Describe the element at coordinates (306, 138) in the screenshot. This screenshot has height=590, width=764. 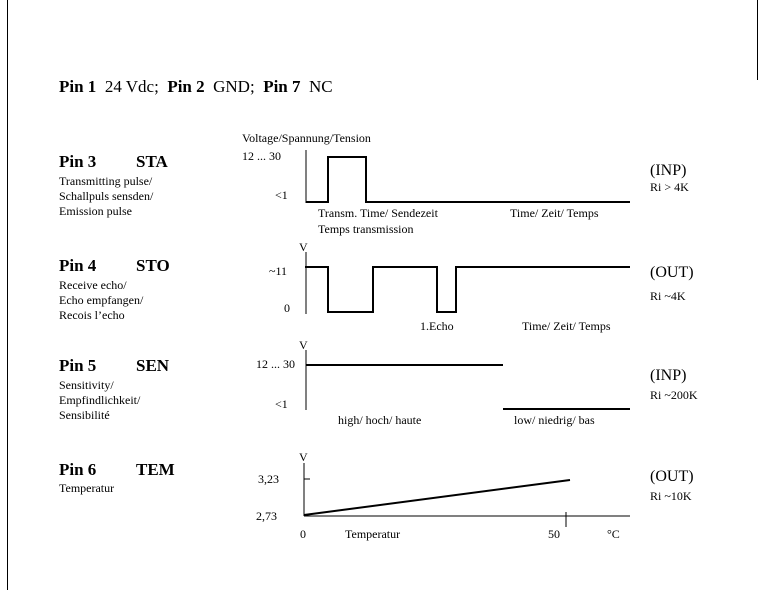
I see `voltage-axis-label: Voltage/Spannung/Tension` at that location.